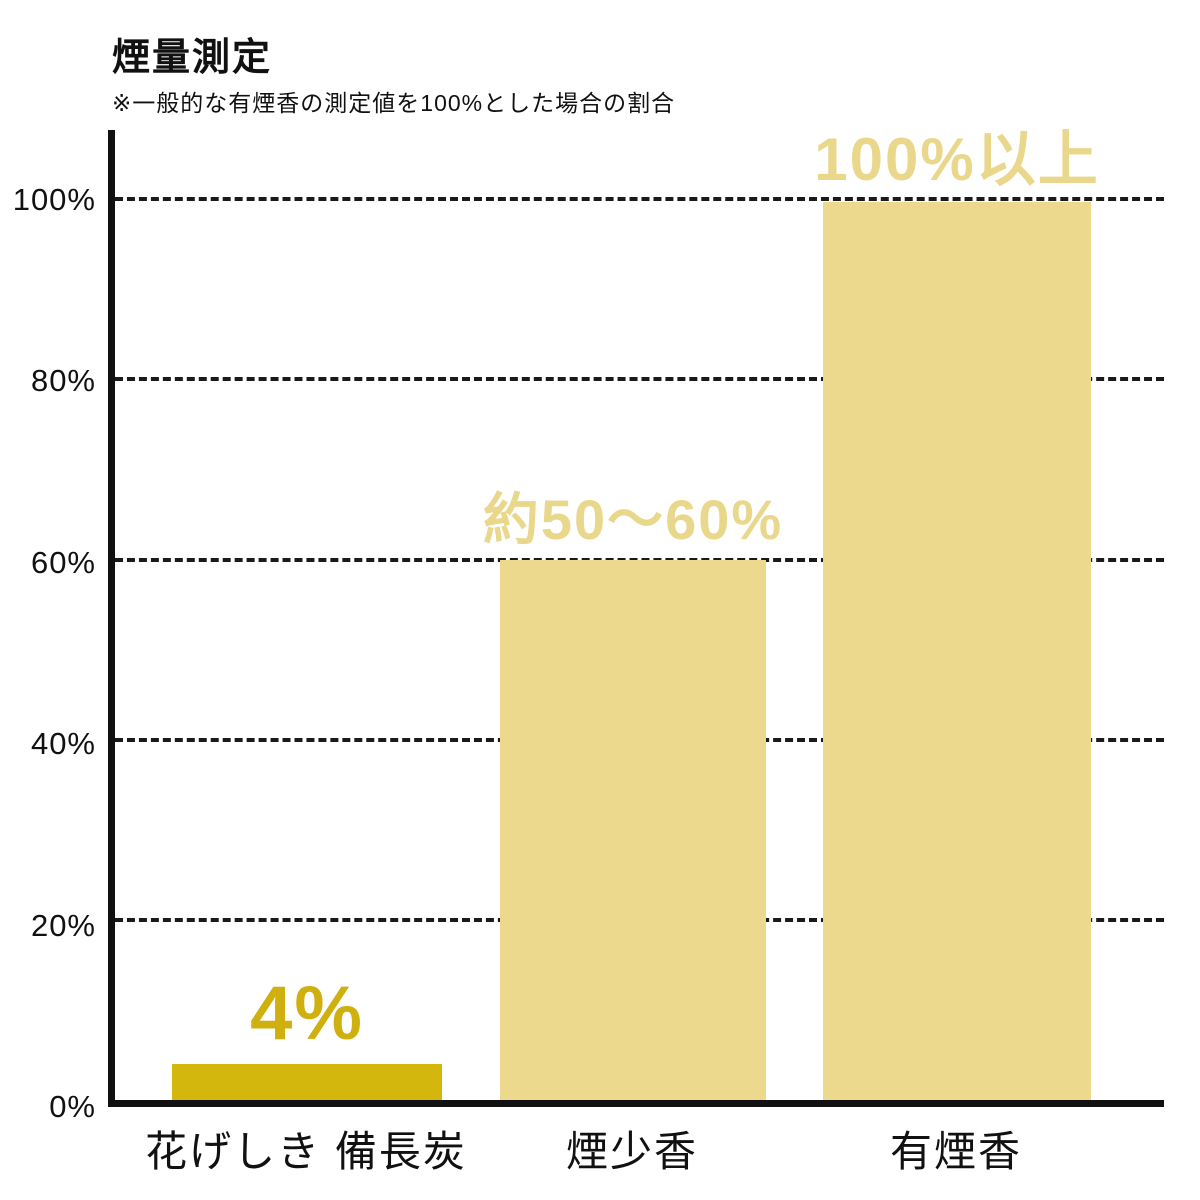 This screenshot has width=1200, height=1200. I want to click on y-axis-tick-labels: 0% 20% 40% 60% 80% 100%, so click(48, 627).